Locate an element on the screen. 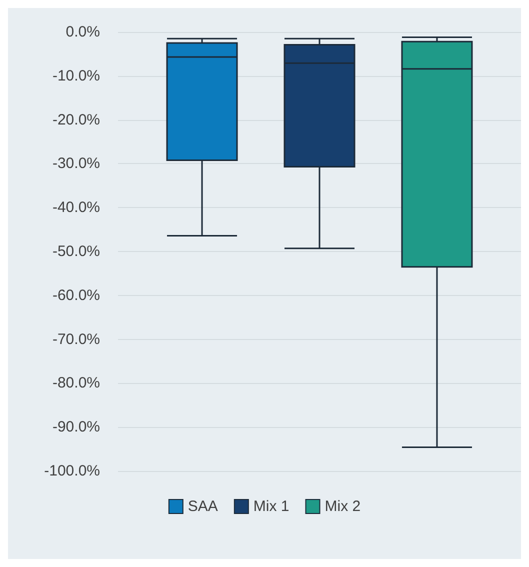 The image size is (529, 567). y-tick-label: -100.0% is located at coordinates (72, 471).